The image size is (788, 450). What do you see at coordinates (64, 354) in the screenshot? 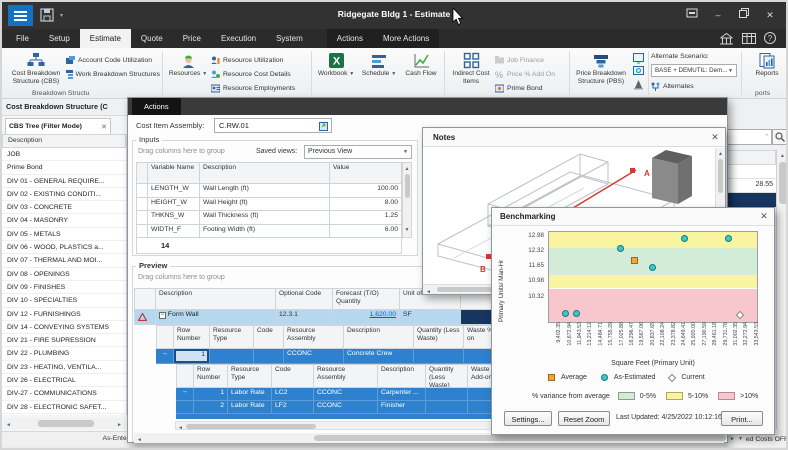
I see `cbs-tree-item: DIV 22 - PLUMBING` at bounding box center [64, 354].